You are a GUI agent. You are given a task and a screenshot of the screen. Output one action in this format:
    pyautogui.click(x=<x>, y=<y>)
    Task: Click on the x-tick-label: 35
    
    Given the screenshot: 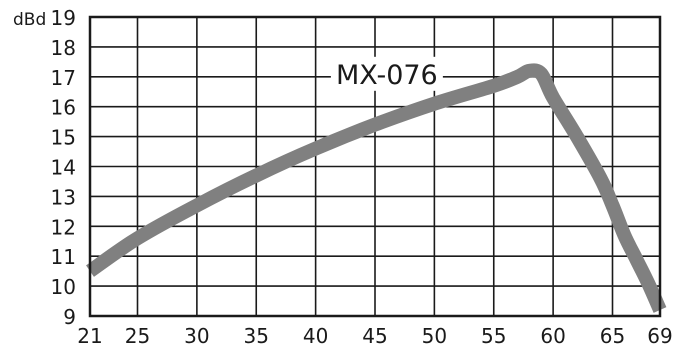 What is the action you would take?
    pyautogui.click(x=256, y=336)
    